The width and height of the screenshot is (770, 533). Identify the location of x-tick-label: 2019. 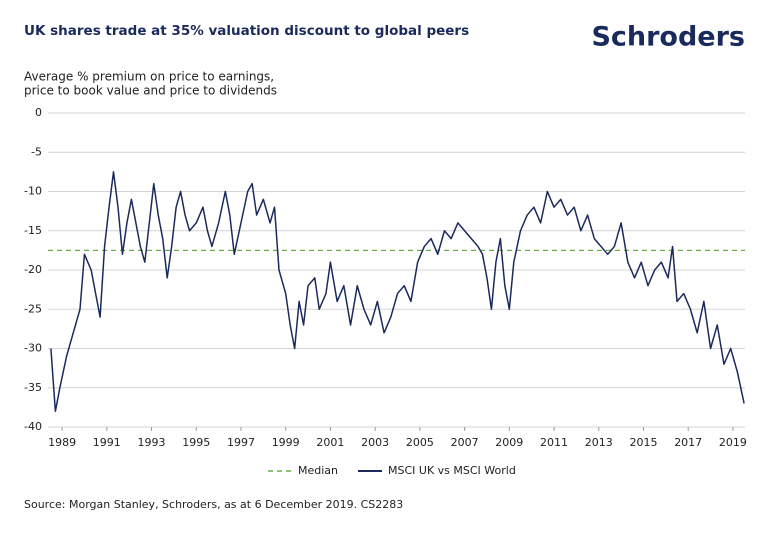
(733, 442).